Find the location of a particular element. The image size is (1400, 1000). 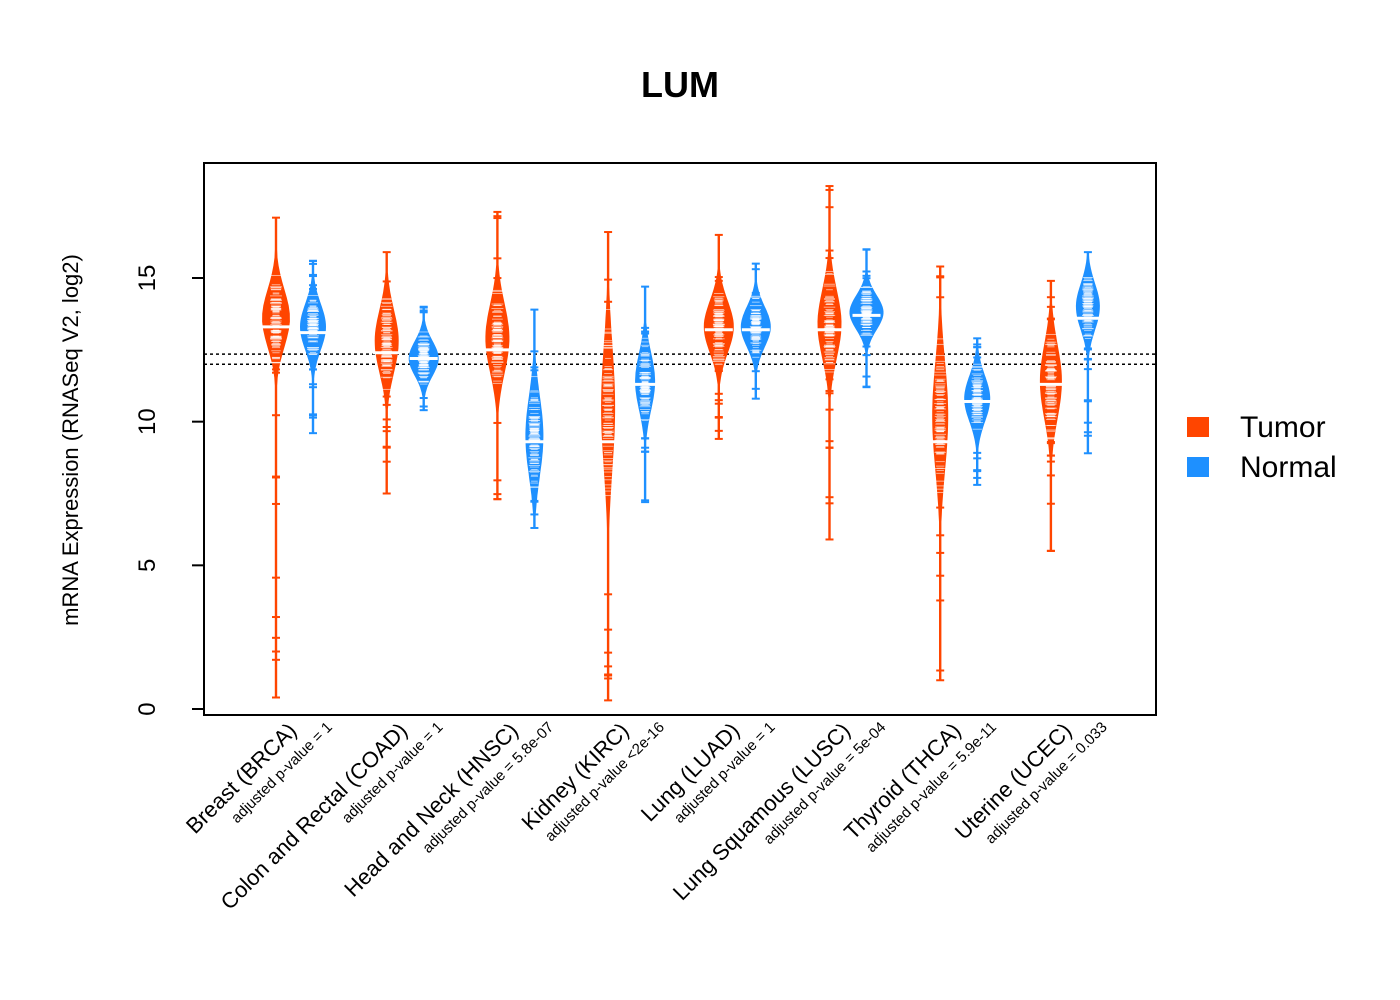

legend-swatch-tumor is located at coordinates (1198, 427).